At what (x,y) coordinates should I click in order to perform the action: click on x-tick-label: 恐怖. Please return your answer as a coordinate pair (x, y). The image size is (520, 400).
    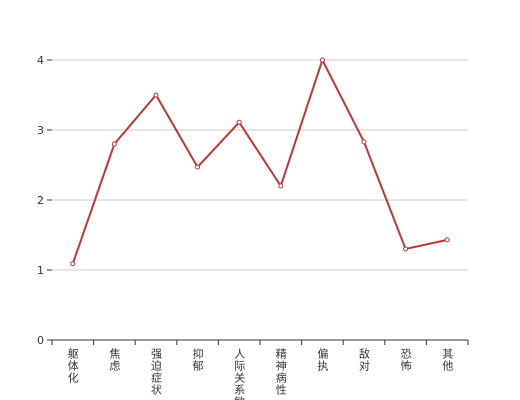
    Looking at the image, I should click on (405, 360).